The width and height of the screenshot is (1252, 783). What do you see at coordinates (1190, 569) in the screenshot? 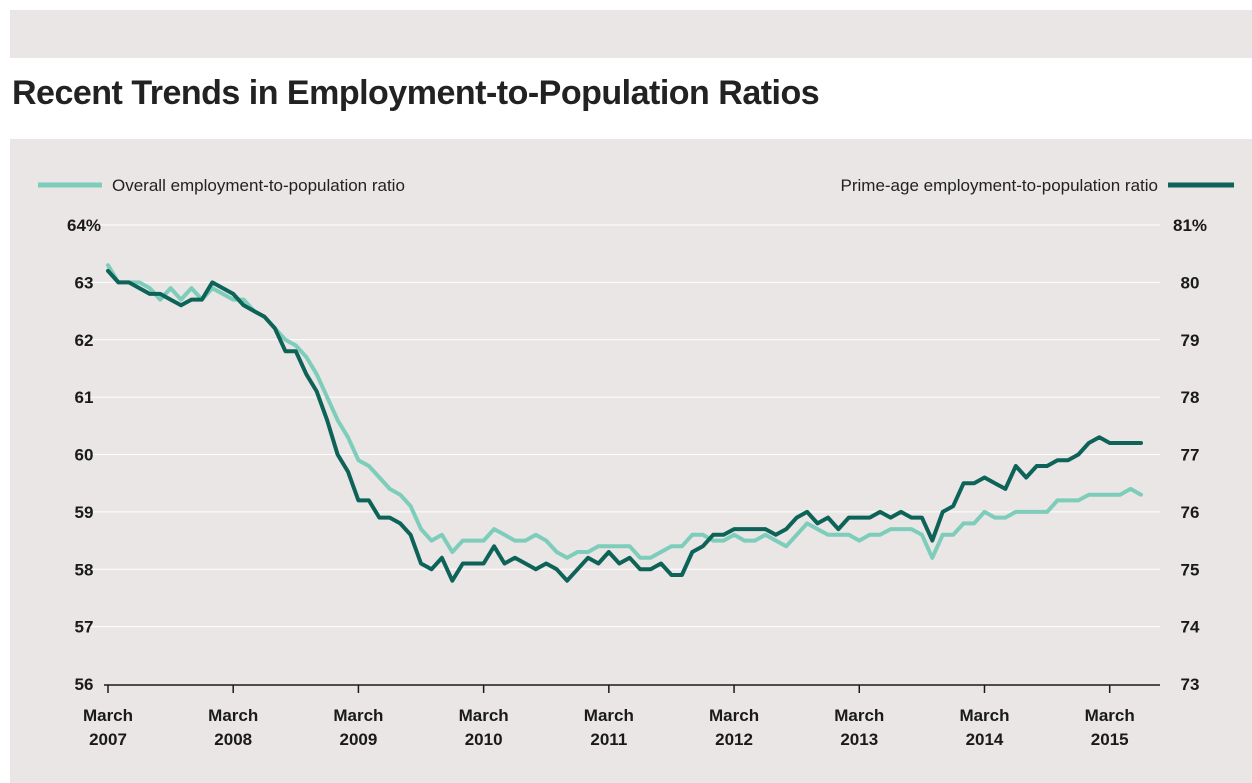
I see `y-right-tick-label: 75` at bounding box center [1190, 569].